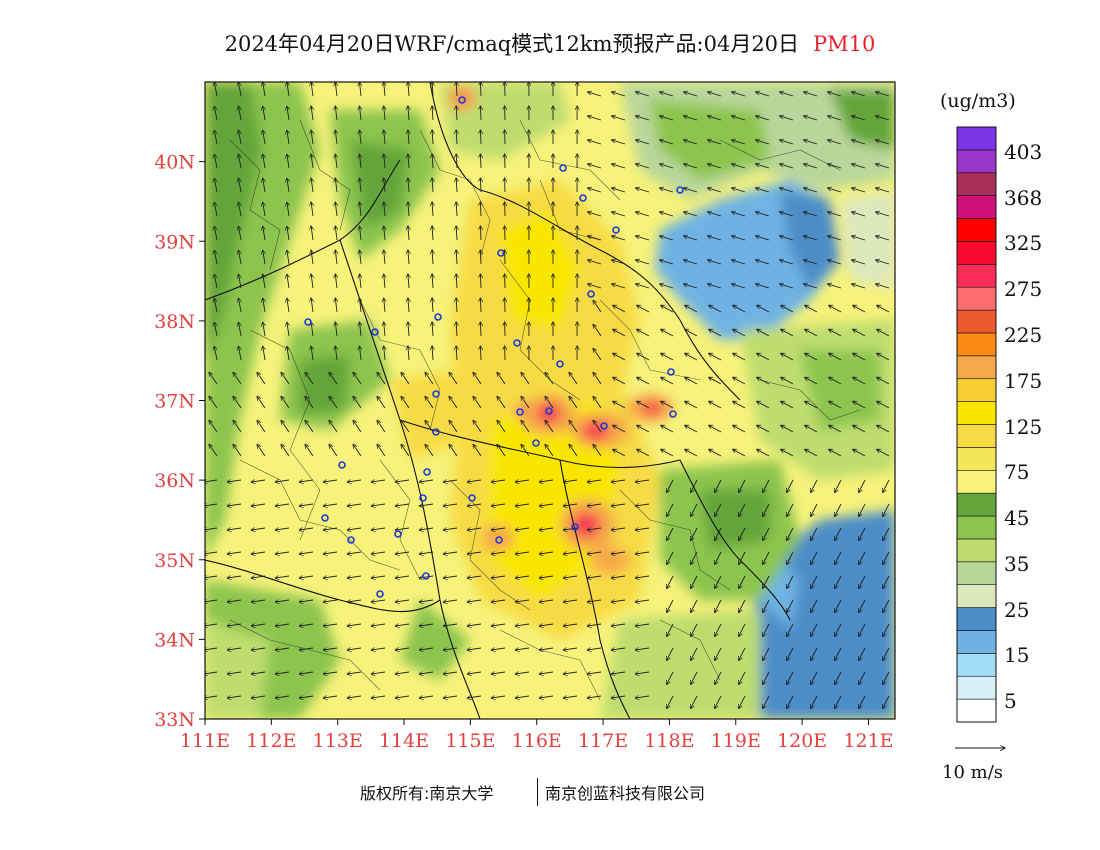  I want to click on colorbar-label: 125, so click(1023, 426).